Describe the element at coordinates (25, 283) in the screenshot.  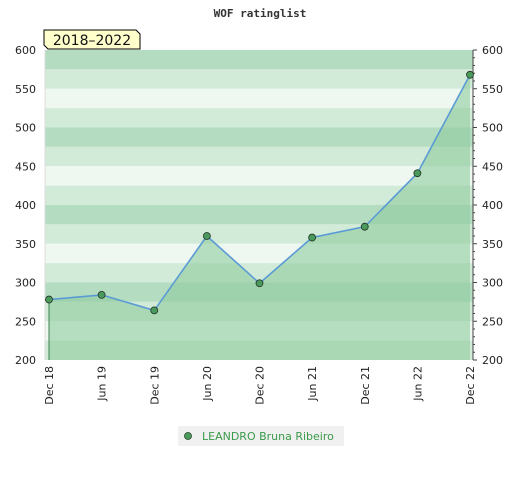
I see `y-tick-label-left: 300` at that location.